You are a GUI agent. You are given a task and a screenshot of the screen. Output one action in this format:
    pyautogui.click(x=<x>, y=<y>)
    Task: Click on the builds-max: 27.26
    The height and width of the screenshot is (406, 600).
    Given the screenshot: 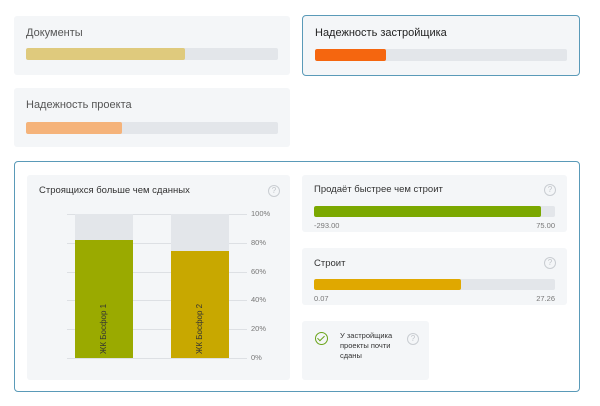 What is the action you would take?
    pyautogui.click(x=545, y=298)
    